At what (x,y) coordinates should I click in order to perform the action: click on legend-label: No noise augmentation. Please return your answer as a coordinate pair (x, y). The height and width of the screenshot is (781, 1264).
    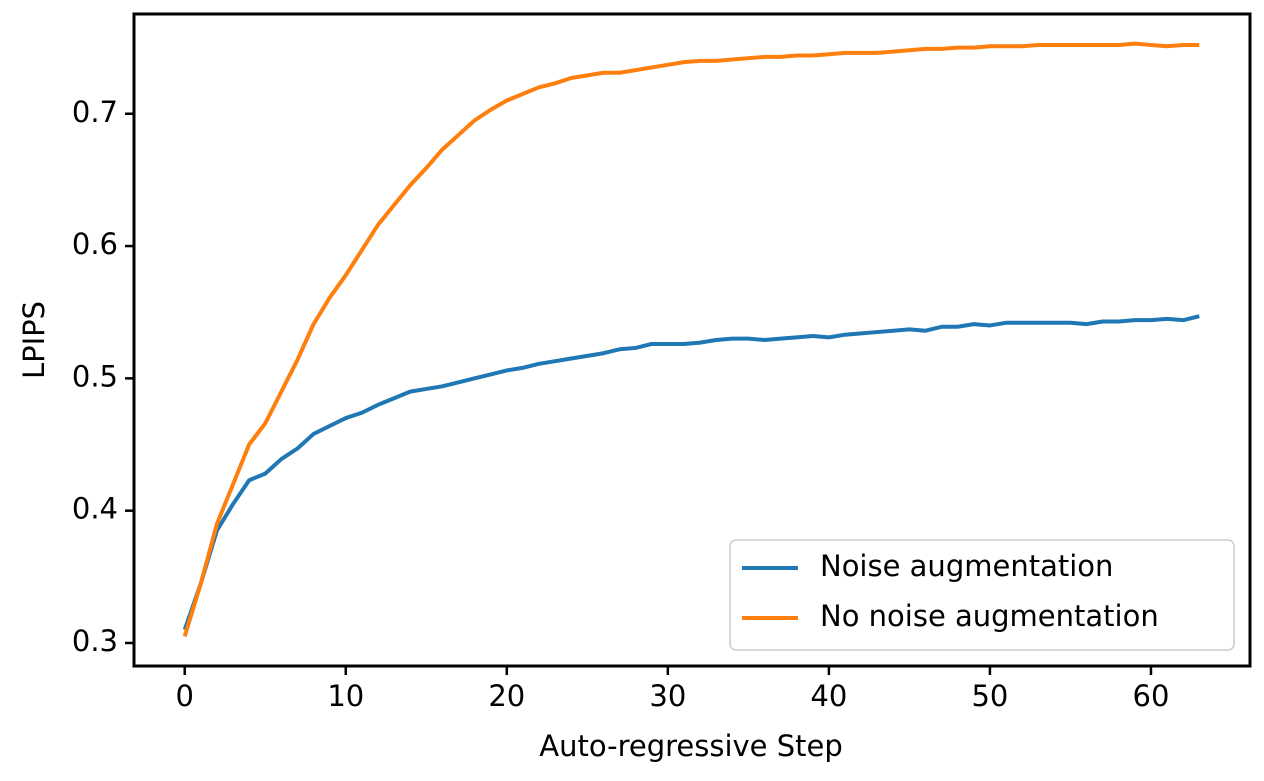
    Looking at the image, I should click on (989, 616).